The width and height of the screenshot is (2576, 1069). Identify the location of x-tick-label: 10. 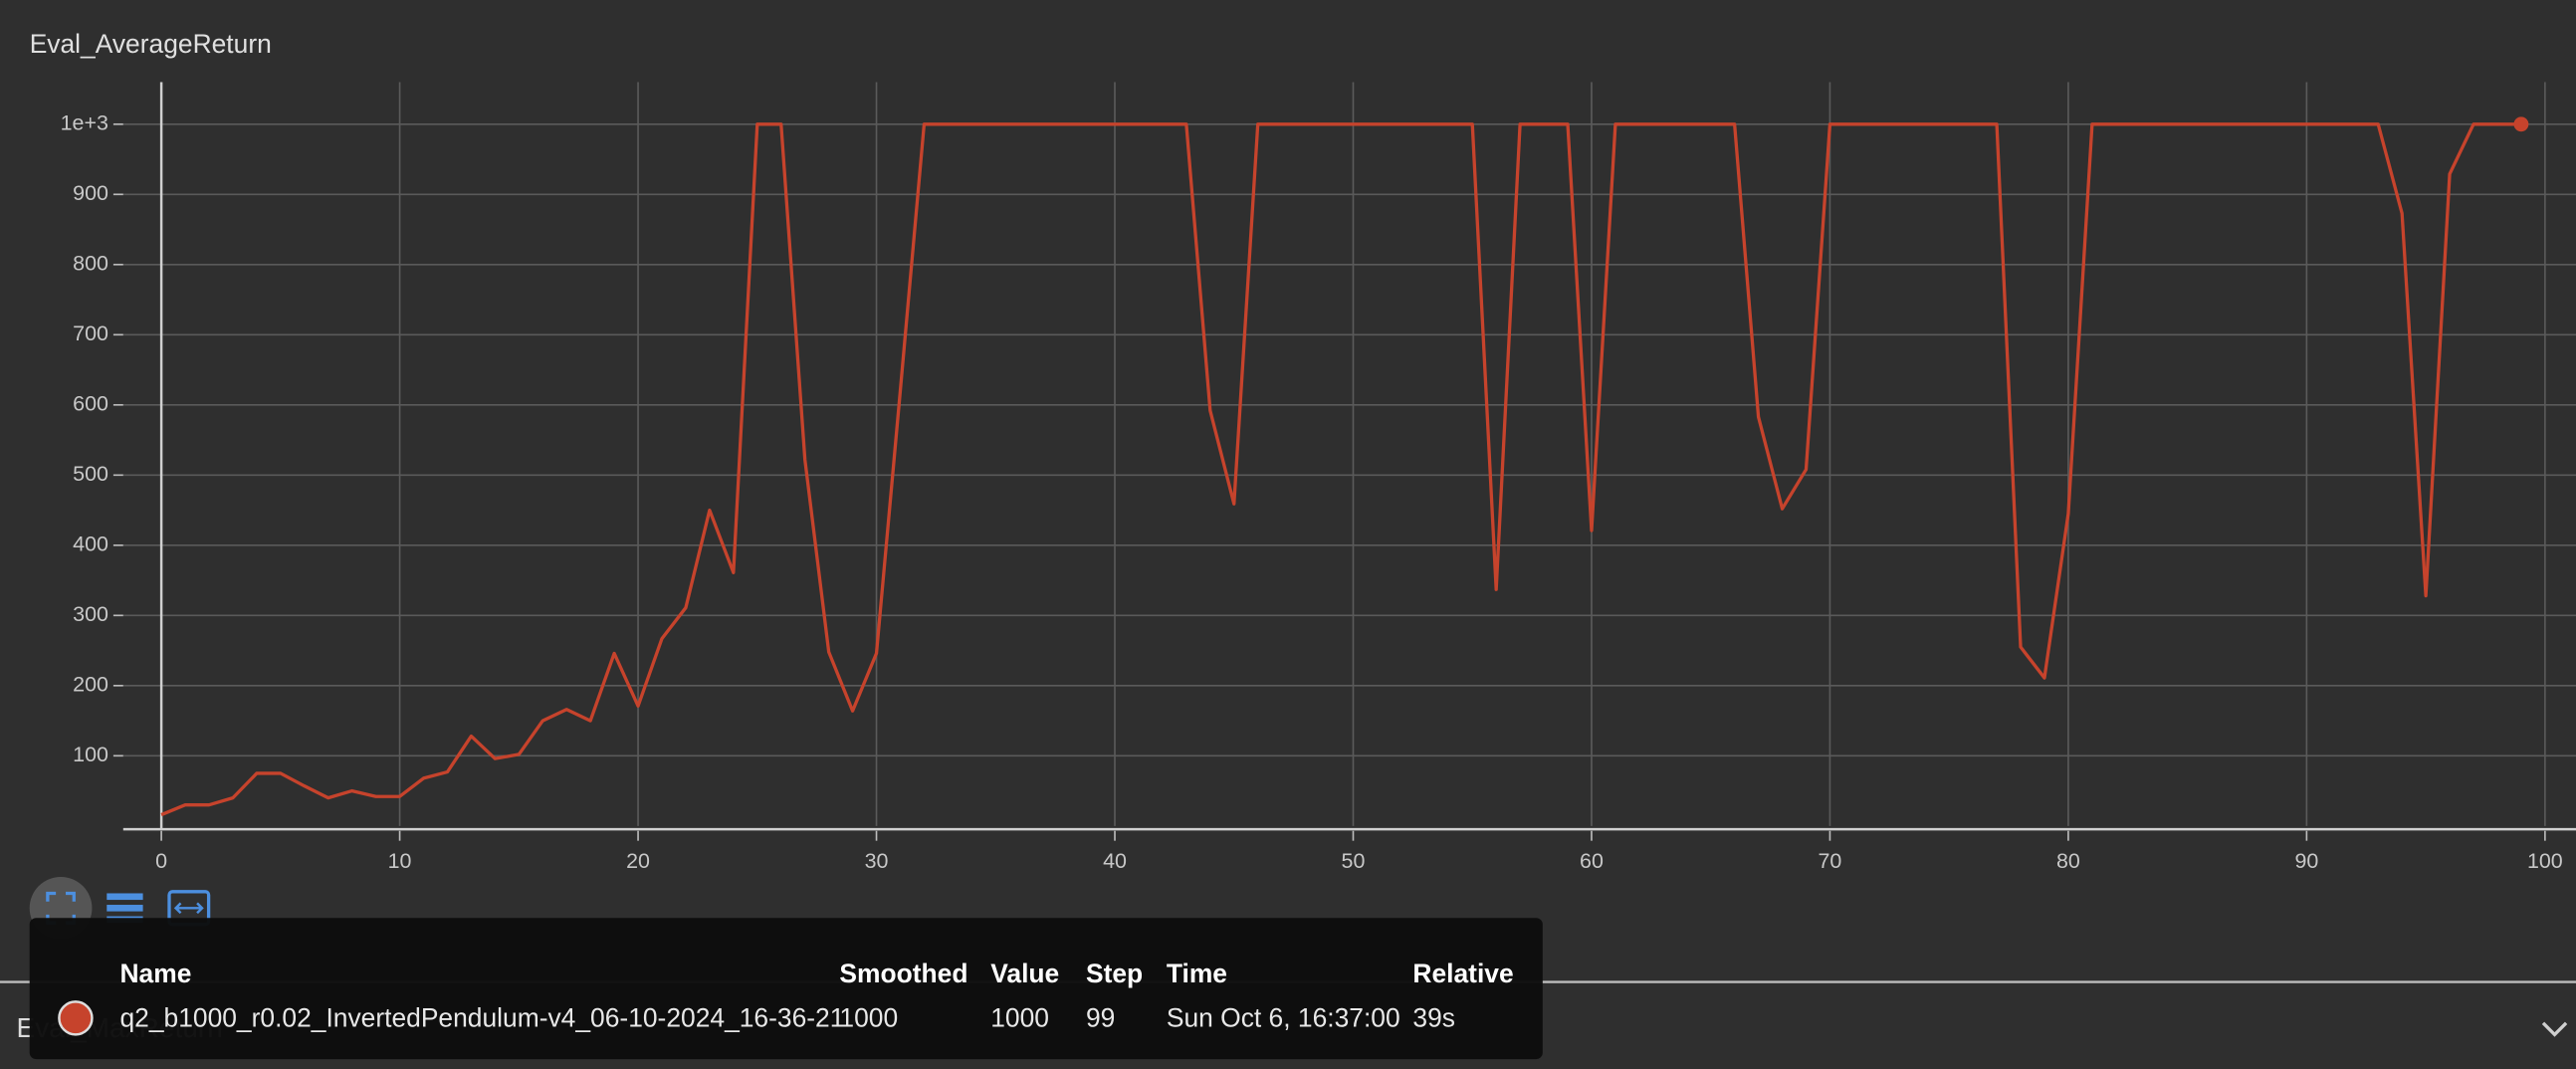
(400, 861).